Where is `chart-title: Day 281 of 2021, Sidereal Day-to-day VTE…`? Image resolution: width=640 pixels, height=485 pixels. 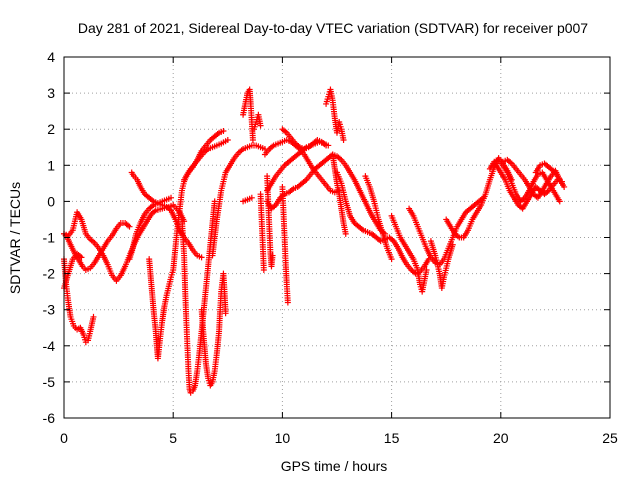 chart-title: Day 281 of 2021, Sidereal Day-to-day VTE… is located at coordinates (333, 28).